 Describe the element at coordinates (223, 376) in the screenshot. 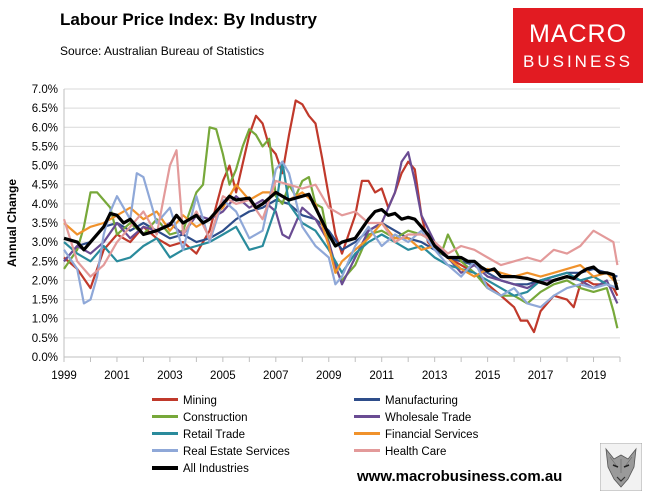

I see `x-tick-label: 2005` at that location.